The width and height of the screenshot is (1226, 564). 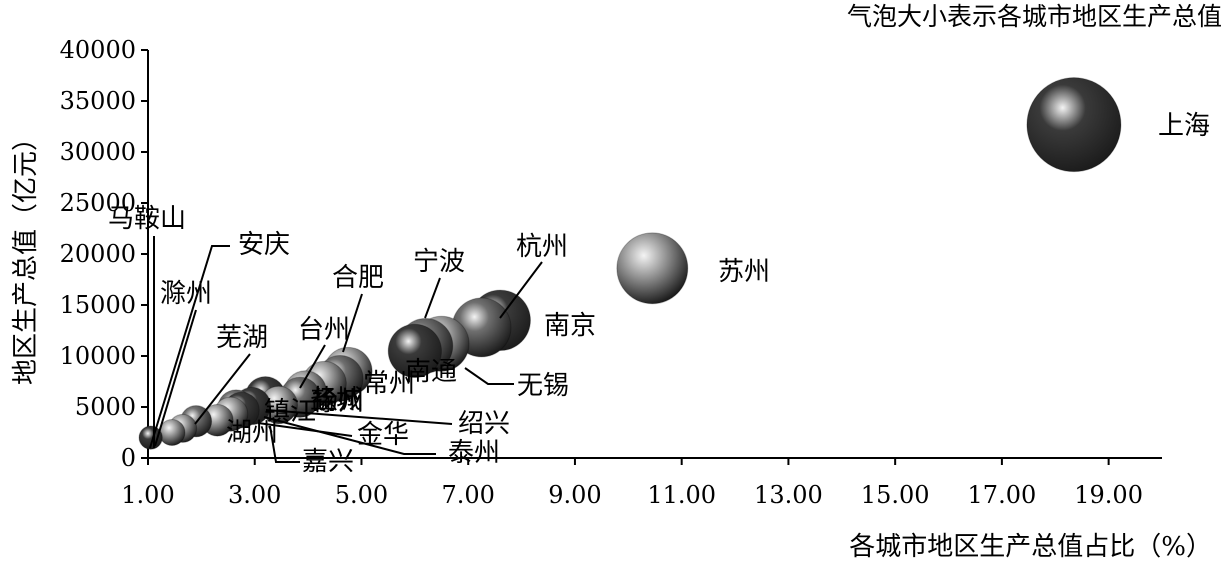 What do you see at coordinates (264, 245) in the screenshot?
I see `bubble-label: 安庆` at bounding box center [264, 245].